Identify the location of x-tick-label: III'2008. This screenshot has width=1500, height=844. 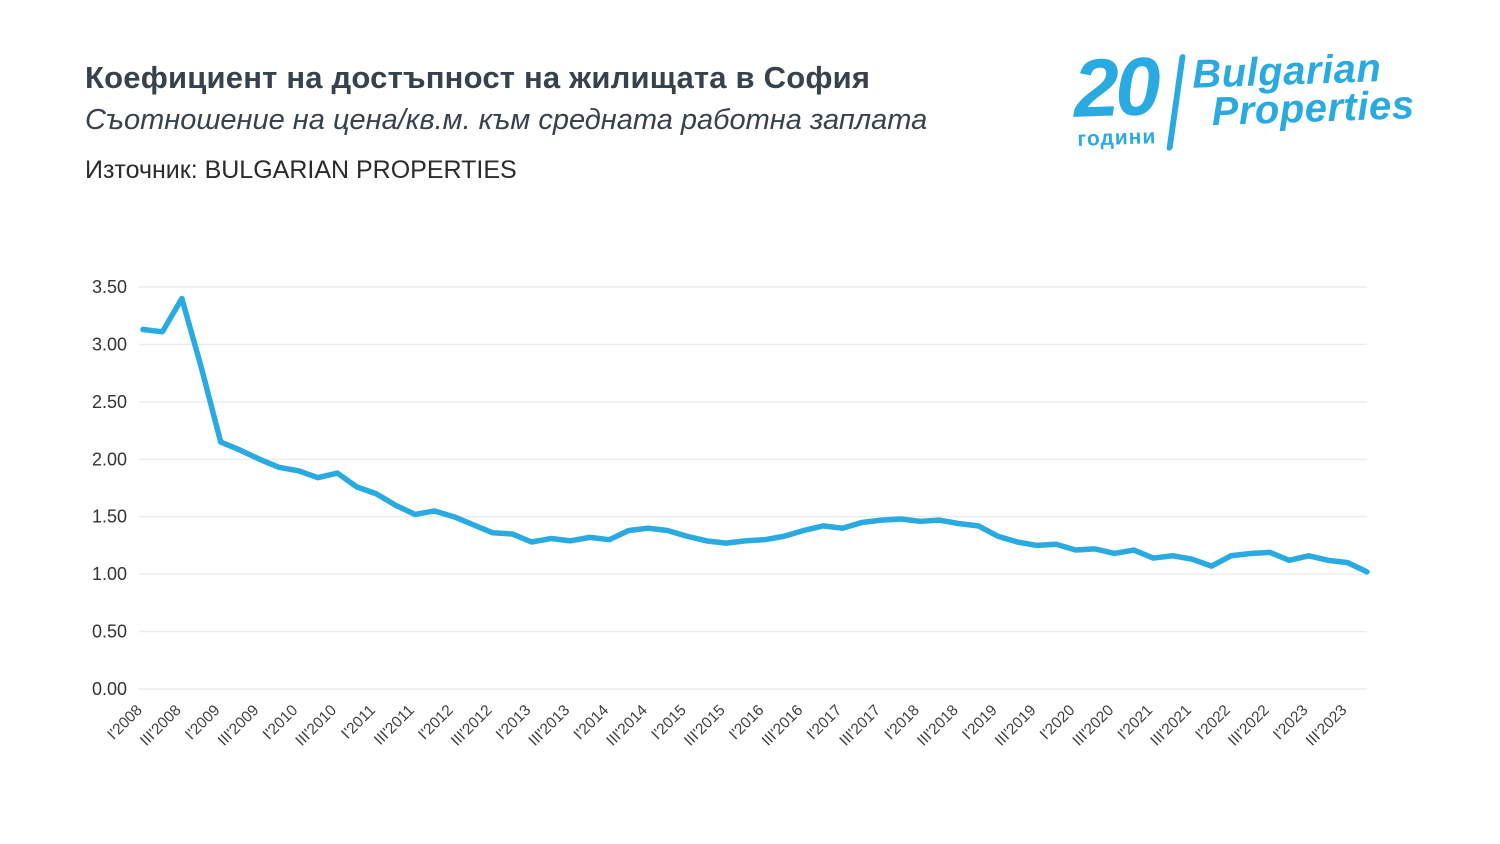
(161, 726).